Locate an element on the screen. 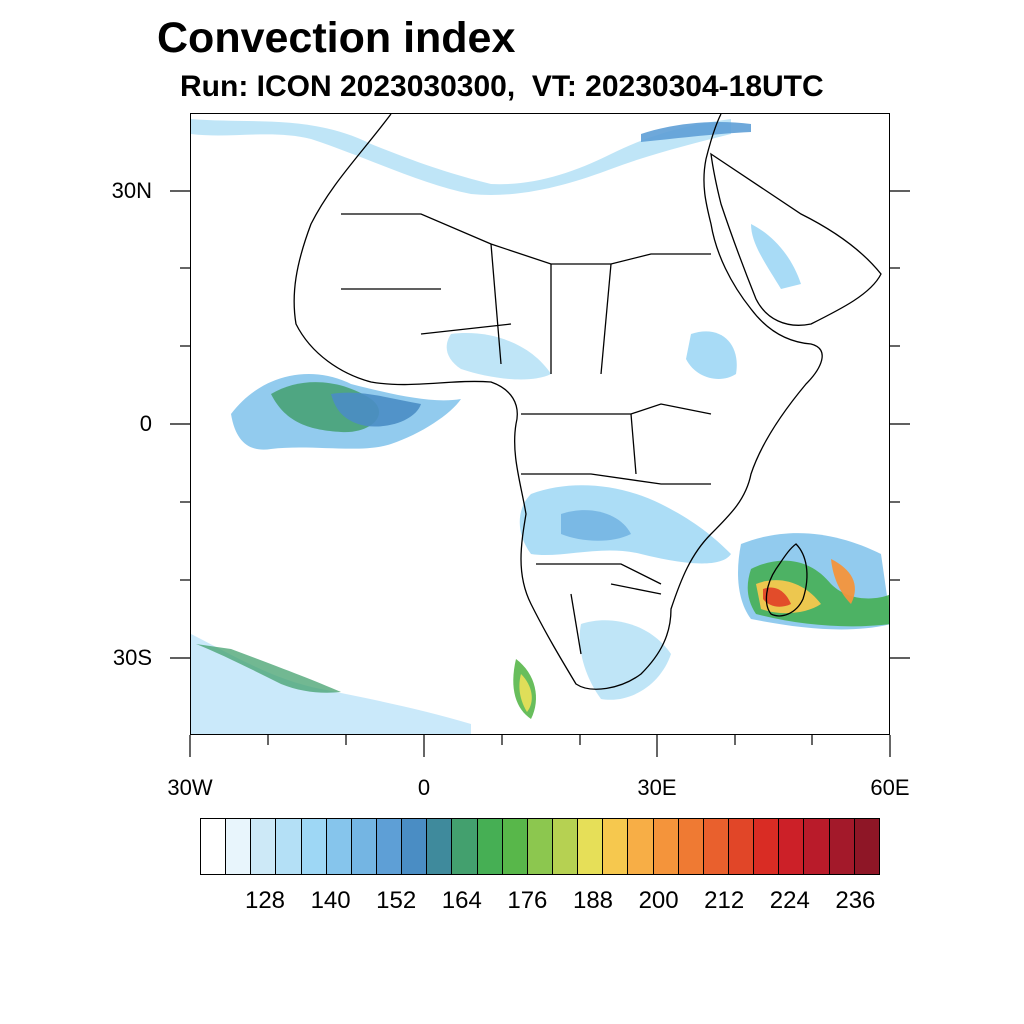 Image resolution: width=1024 pixels, height=1024 pixels. madagascar-outline is located at coordinates (786, 580).